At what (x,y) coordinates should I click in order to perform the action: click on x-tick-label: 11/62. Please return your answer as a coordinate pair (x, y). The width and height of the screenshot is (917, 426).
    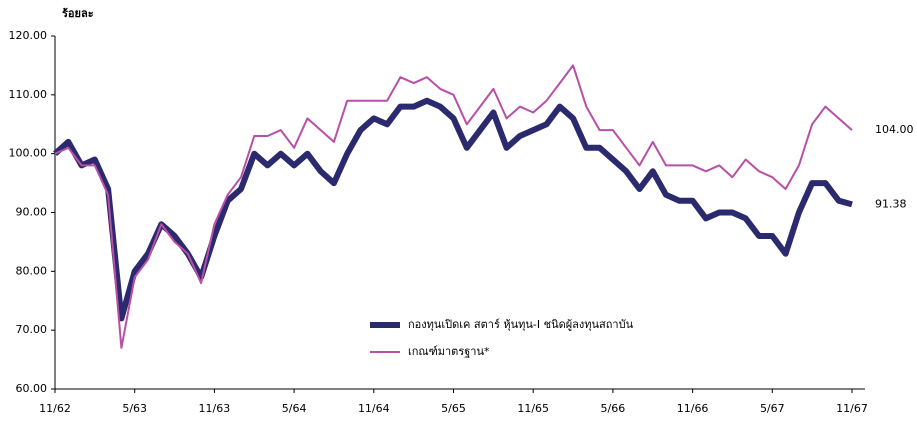
    Looking at the image, I should click on (55, 408).